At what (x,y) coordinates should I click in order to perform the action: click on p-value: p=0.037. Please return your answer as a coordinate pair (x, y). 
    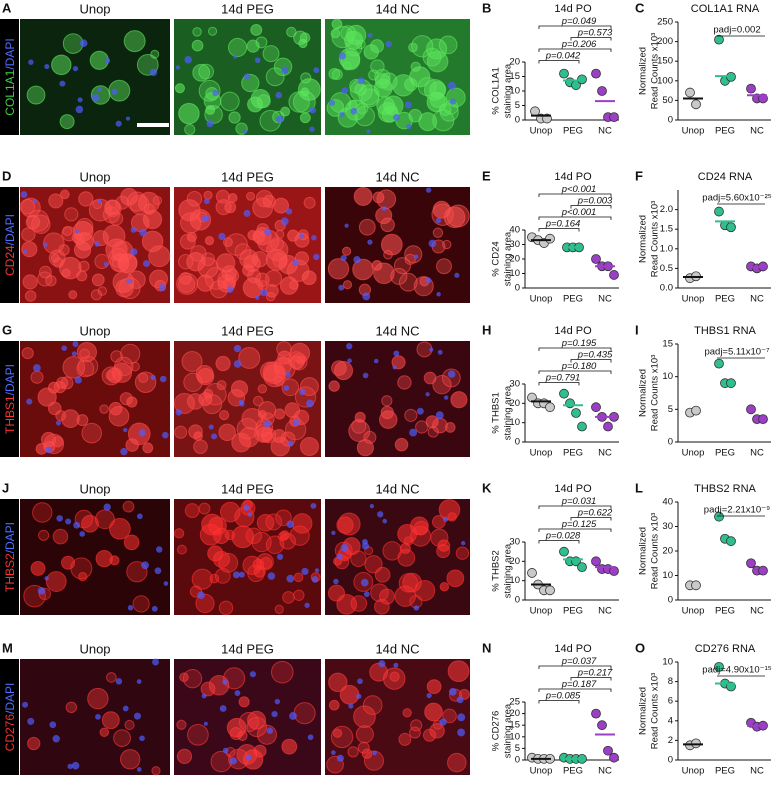
    Looking at the image, I should click on (579, 661).